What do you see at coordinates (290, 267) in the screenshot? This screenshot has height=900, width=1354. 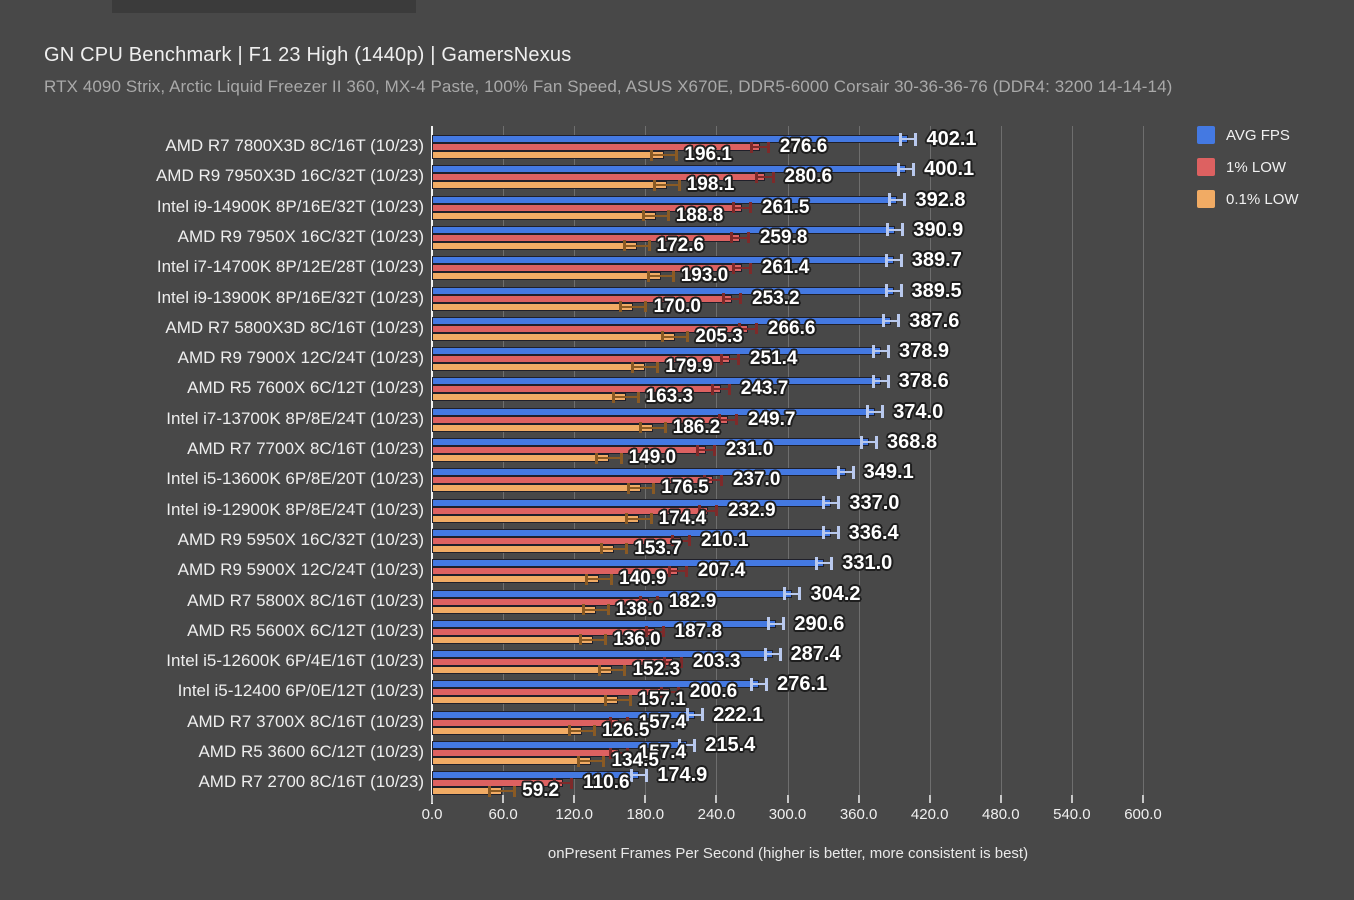 I see `category-label: Intel i7-14700K 8P/12E/28T (10/23)` at bounding box center [290, 267].